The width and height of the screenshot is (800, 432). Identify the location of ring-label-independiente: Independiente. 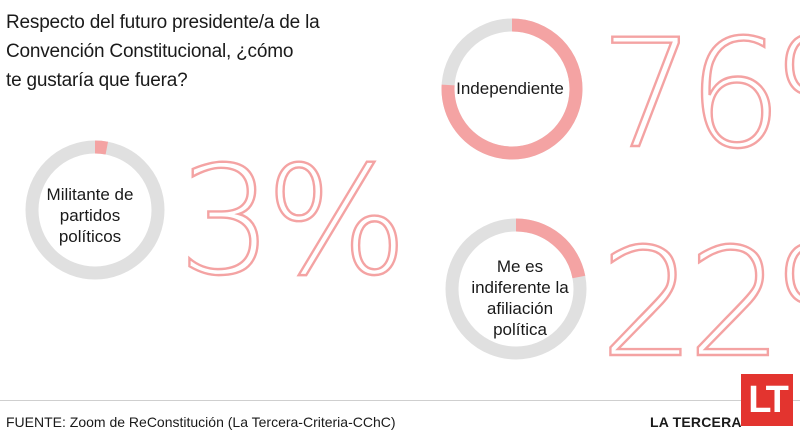
(510, 88).